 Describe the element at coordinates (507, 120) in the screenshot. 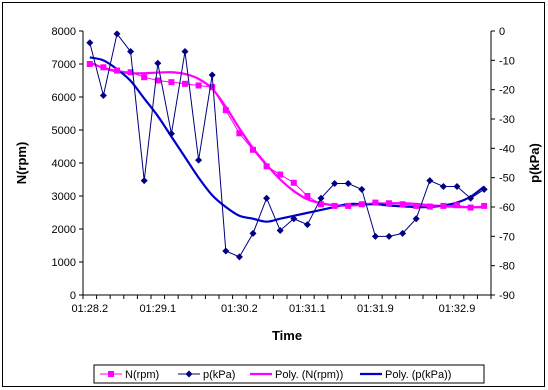

I see `y2-tick-label: -30` at that location.